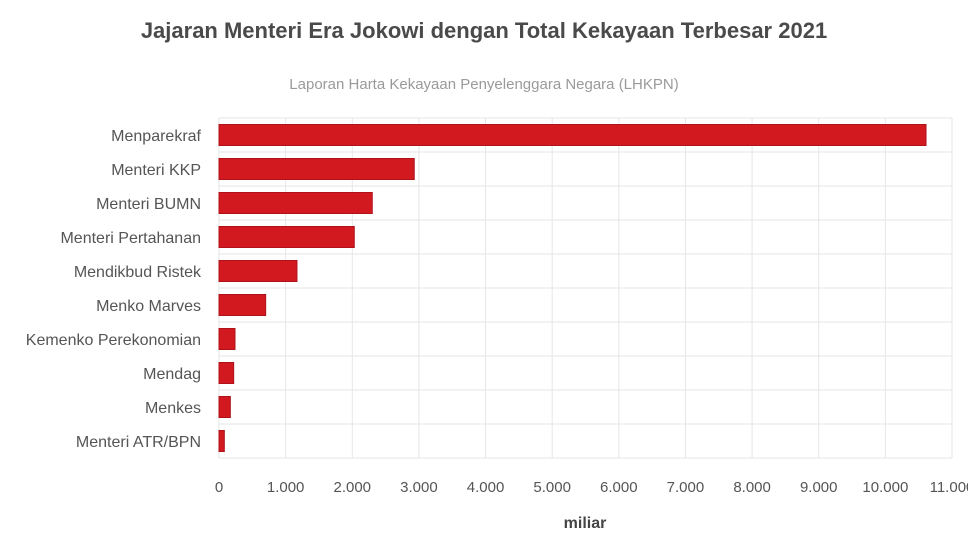 This screenshot has height=543, width=968. I want to click on x-tick-label-9: 9.000, so click(819, 487).